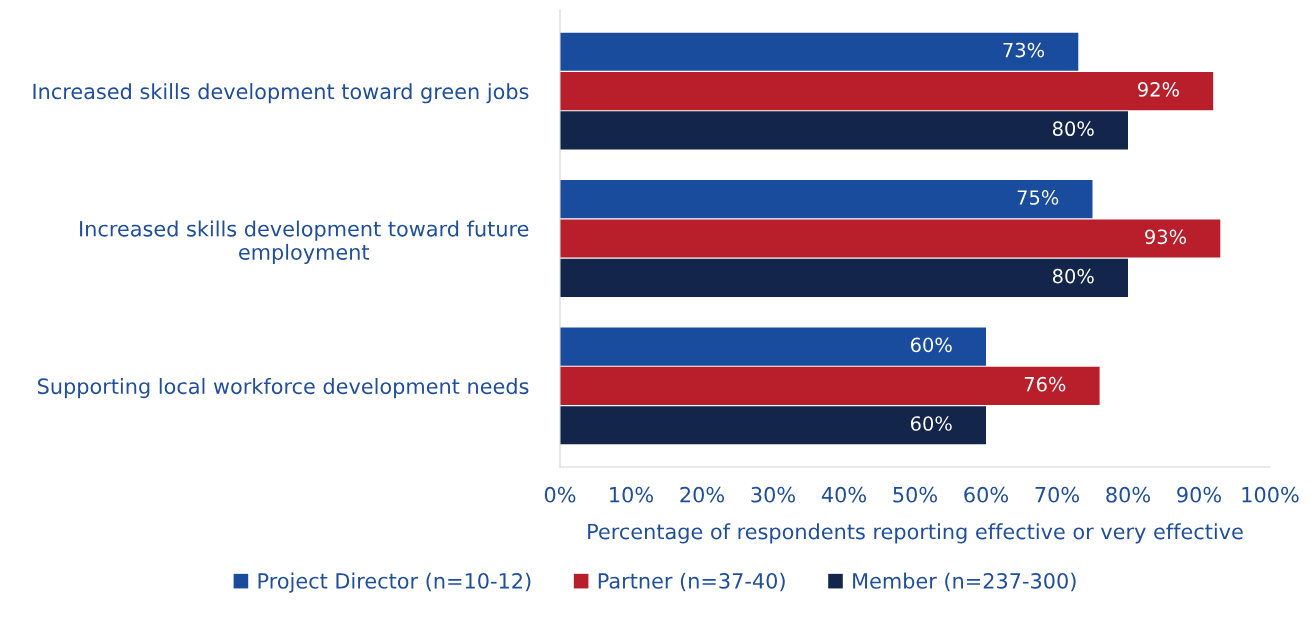 Image resolution: width=1311 pixels, height=624 pixels. I want to click on legend-label: Partner (n=37-40), so click(691, 582).